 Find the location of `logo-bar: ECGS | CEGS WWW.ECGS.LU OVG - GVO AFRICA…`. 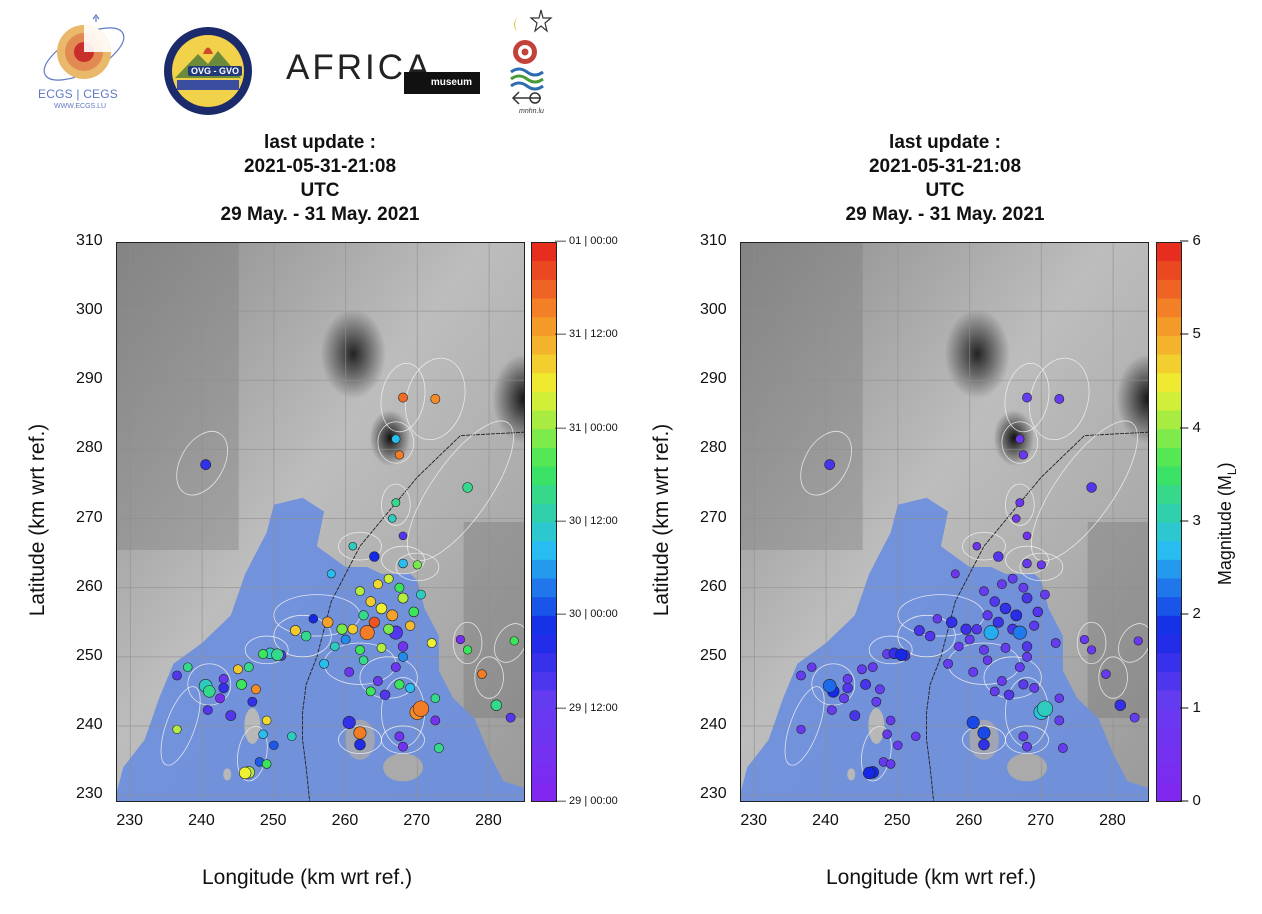

logo-bar: ECGS | CEGS WWW.ECGS.LU OVG - GVO AFRICA… is located at coordinates (300, 65).